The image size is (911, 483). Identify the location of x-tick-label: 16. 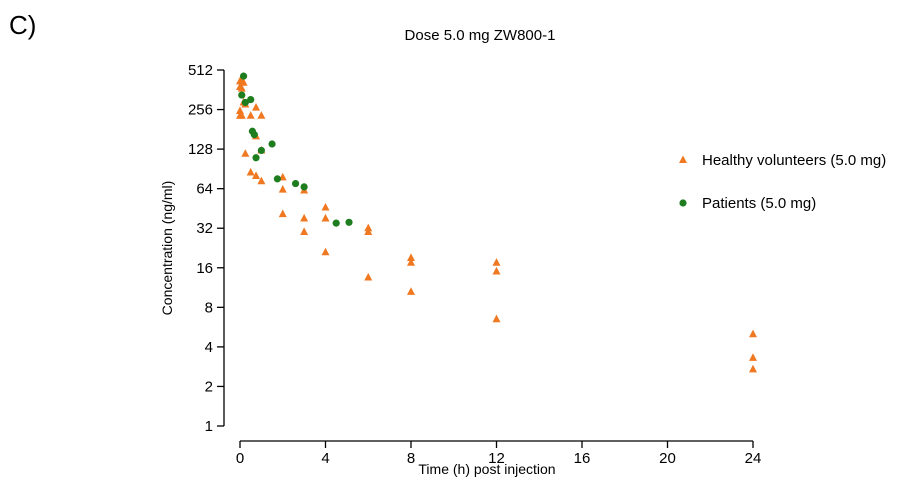
(582, 458).